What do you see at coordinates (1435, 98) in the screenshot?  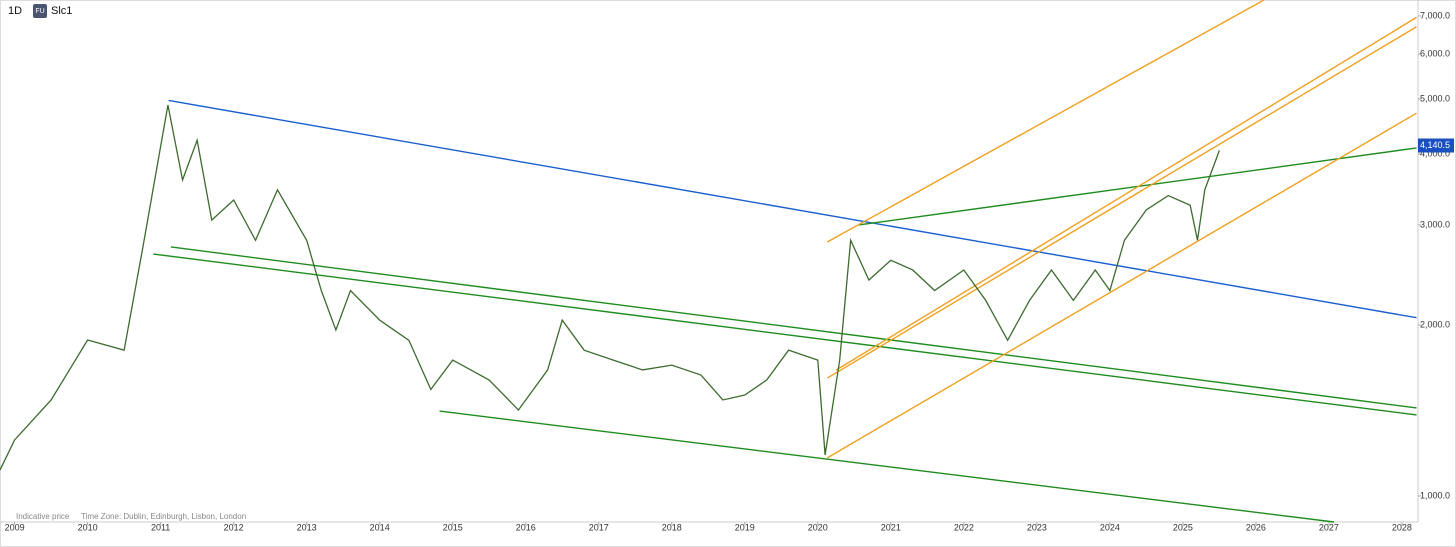 I see `y-tick-label: 5,000.0` at bounding box center [1435, 98].